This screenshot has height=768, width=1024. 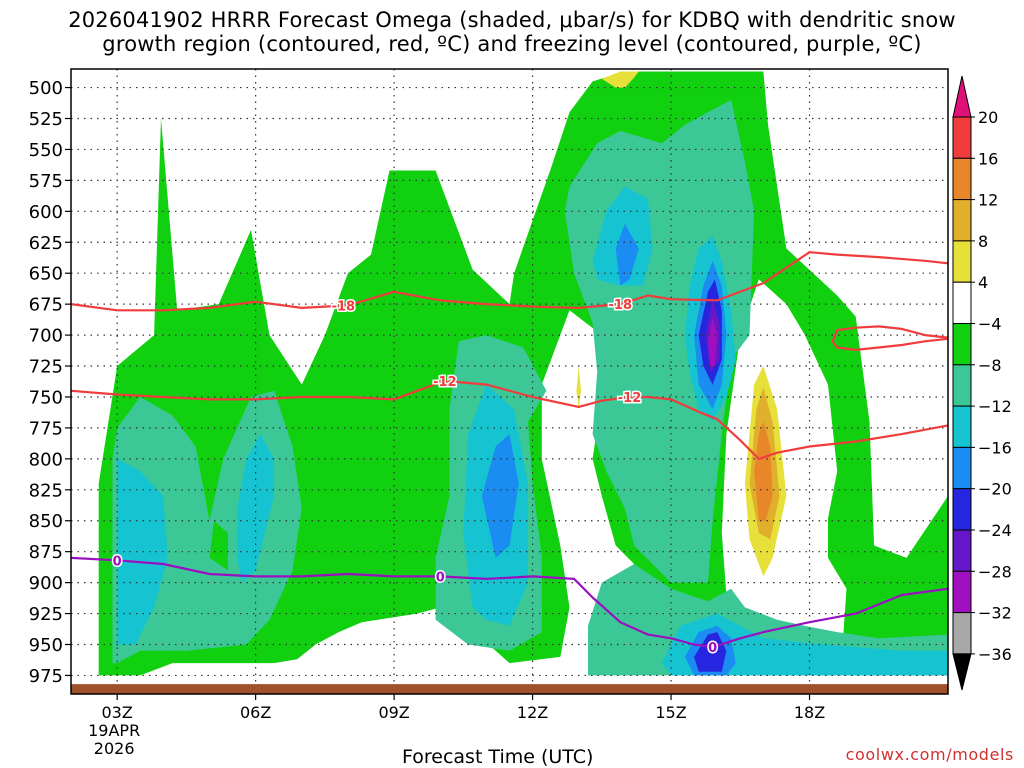 What do you see at coordinates (990, 365) in the screenshot?
I see `colorbar-label: −8` at bounding box center [990, 365].